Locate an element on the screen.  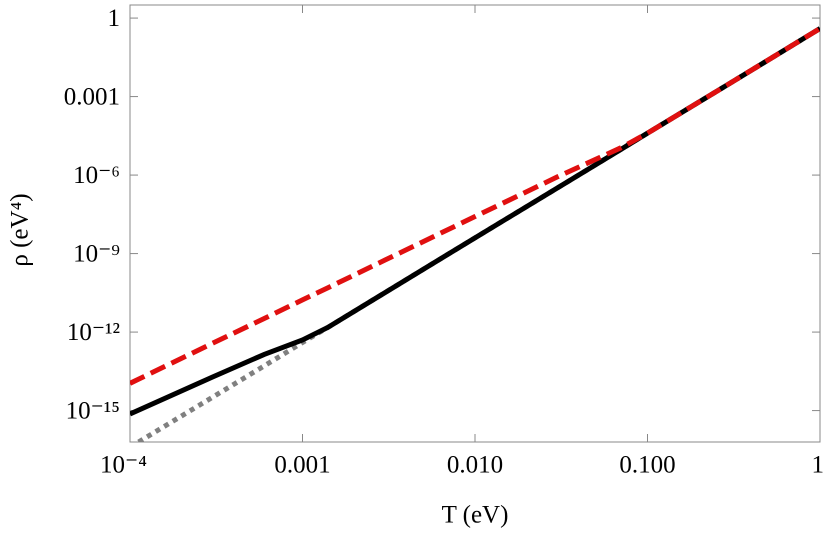
y-axis-title: ρ (eV⁴) is located at coordinates (20, 229).